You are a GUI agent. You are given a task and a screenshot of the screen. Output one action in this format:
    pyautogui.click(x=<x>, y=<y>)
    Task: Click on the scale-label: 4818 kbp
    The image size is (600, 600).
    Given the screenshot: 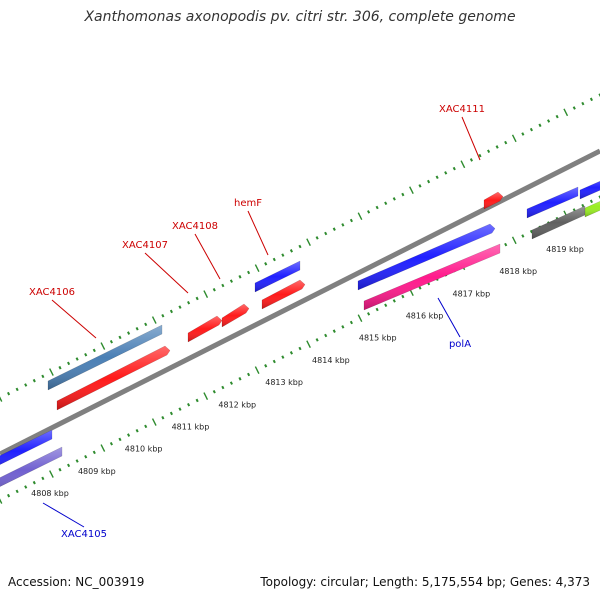 What is the action you would take?
    pyautogui.click(x=518, y=271)
    